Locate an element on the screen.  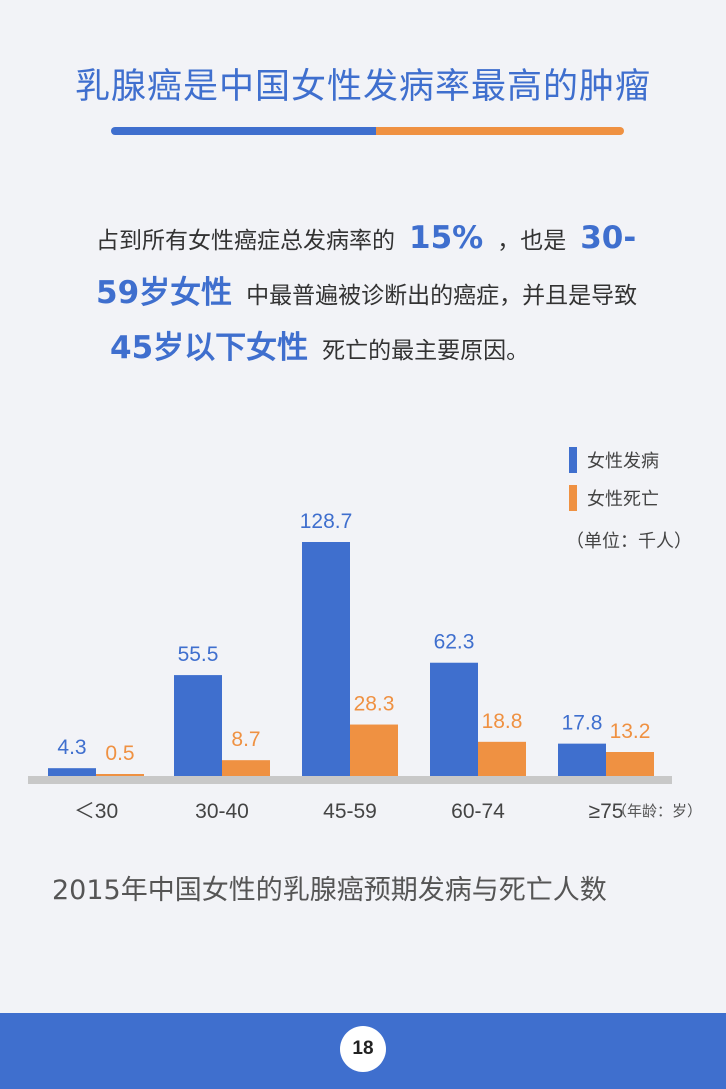
page-number: 18 is located at coordinates (363, 1049).